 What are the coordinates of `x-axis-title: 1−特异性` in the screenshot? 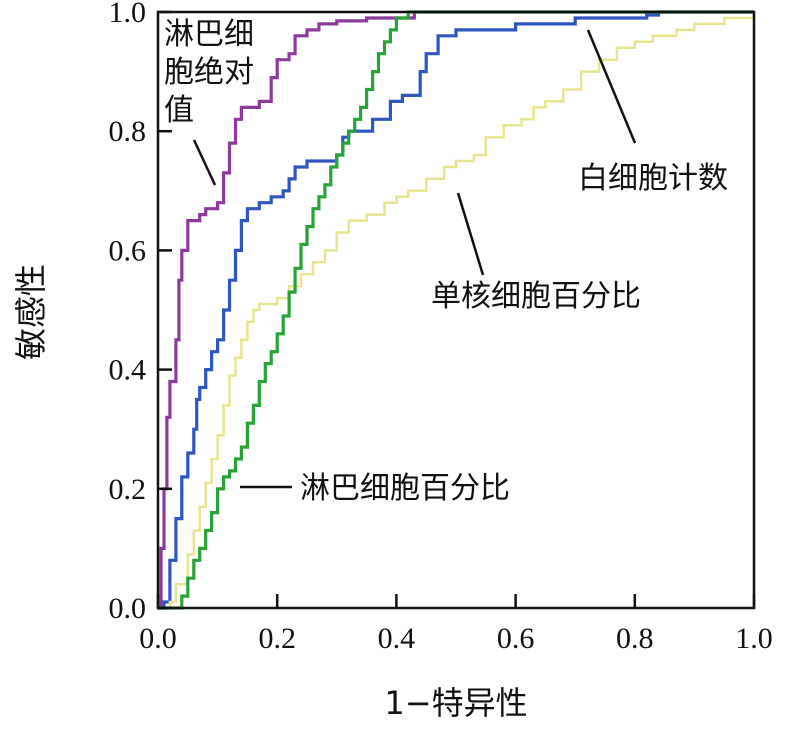 It's located at (455, 703).